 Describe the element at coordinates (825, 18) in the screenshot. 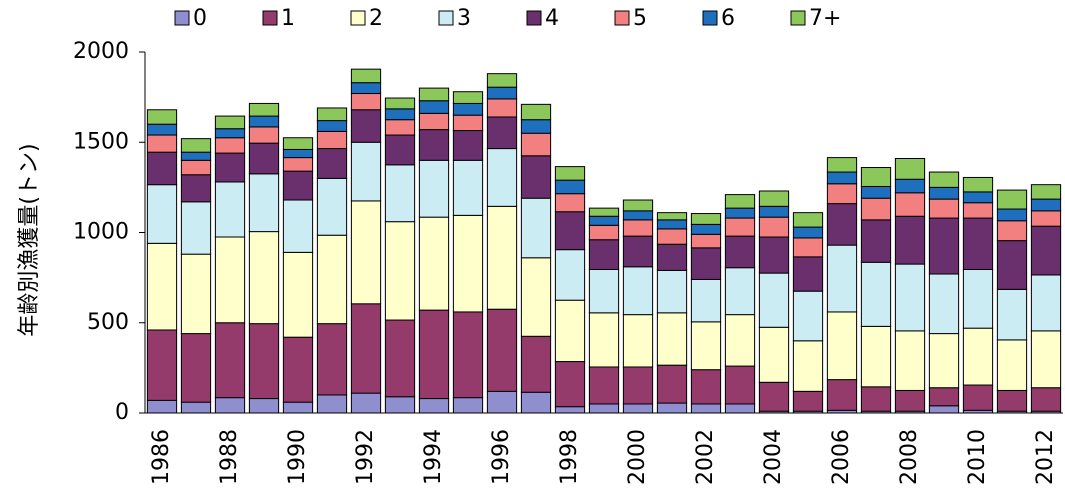

I see `legend-label: 7+` at that location.